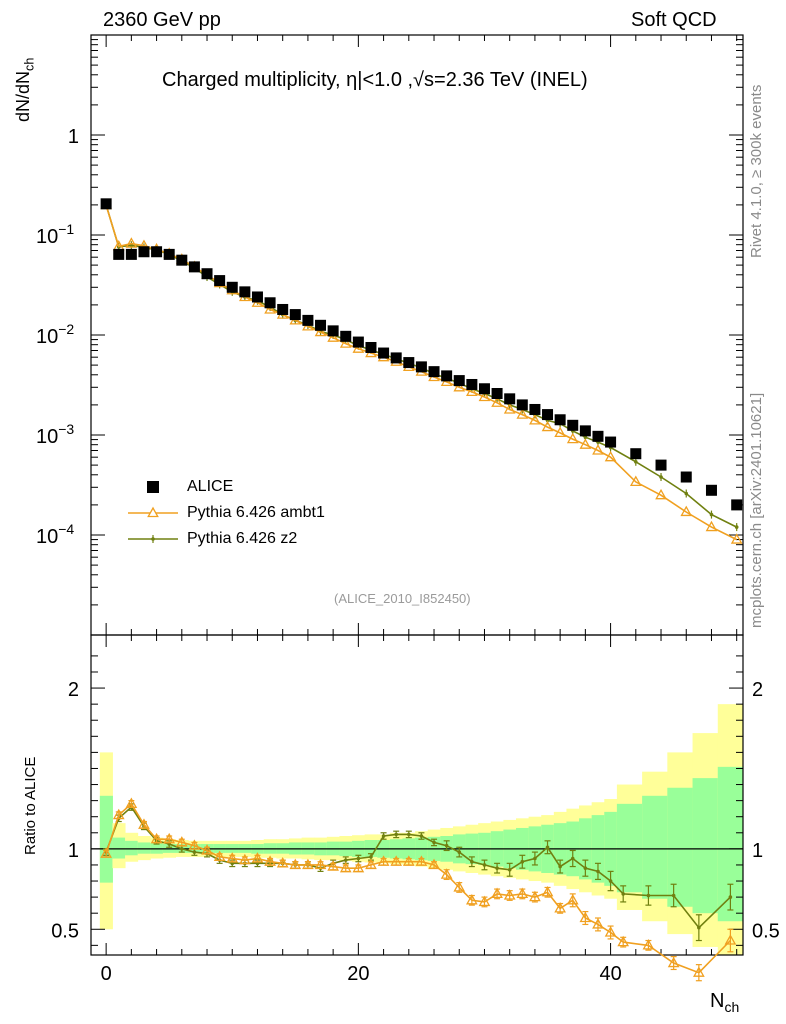 This screenshot has height=1024, width=786. Describe the element at coordinates (256, 512) in the screenshot. I see `legend-entry-ambt1: Pythia 6.426 ambt1` at that location.